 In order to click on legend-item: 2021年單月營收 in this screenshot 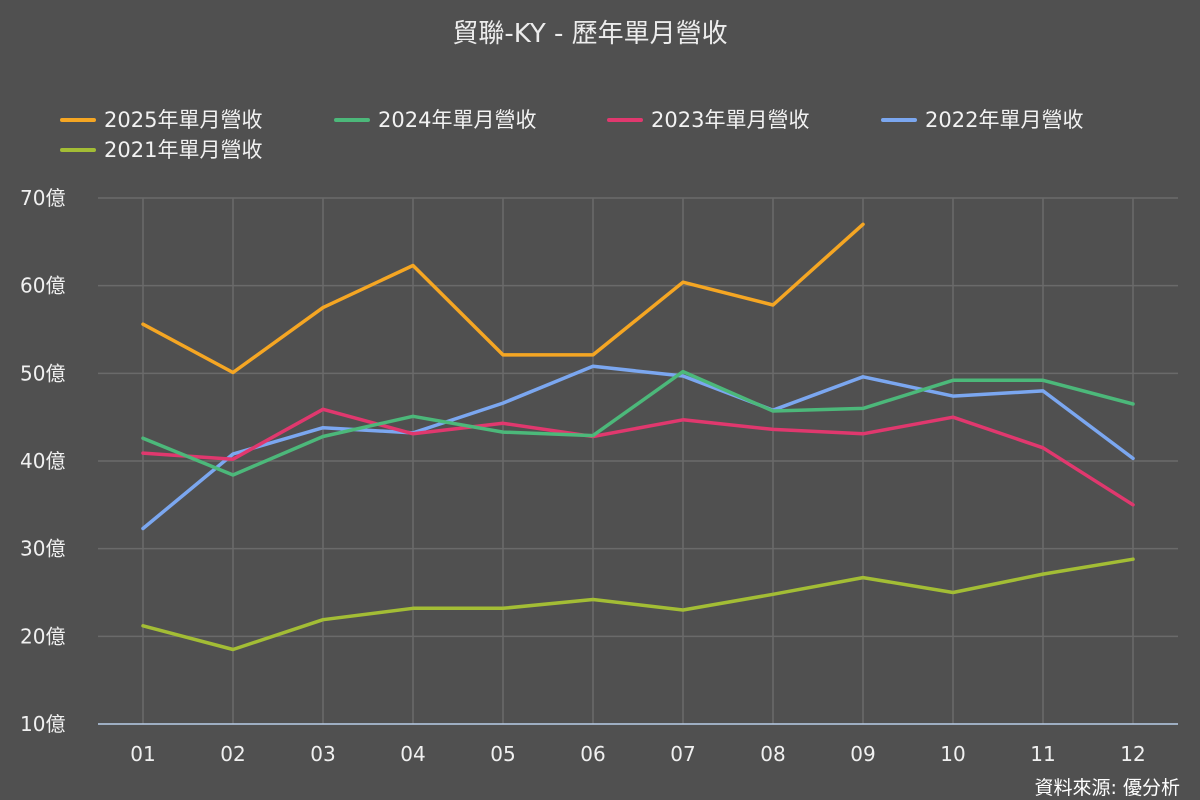, I will do `click(161, 150)`.